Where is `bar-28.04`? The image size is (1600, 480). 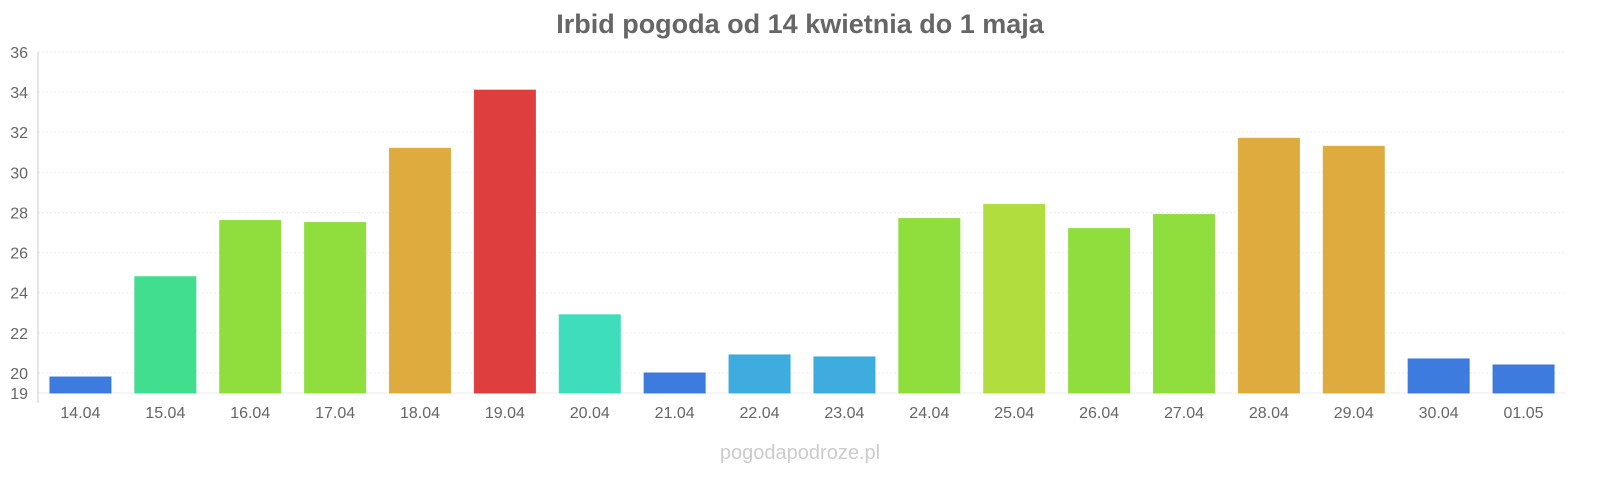
bar-28.04 is located at coordinates (1268, 265).